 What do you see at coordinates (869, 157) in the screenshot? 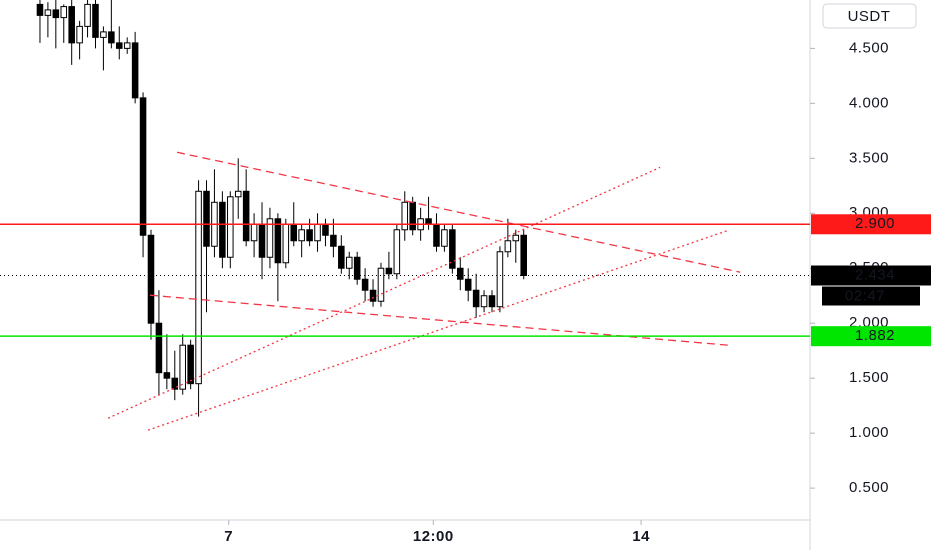
I see `y-tick-label: 3.500` at bounding box center [869, 157].